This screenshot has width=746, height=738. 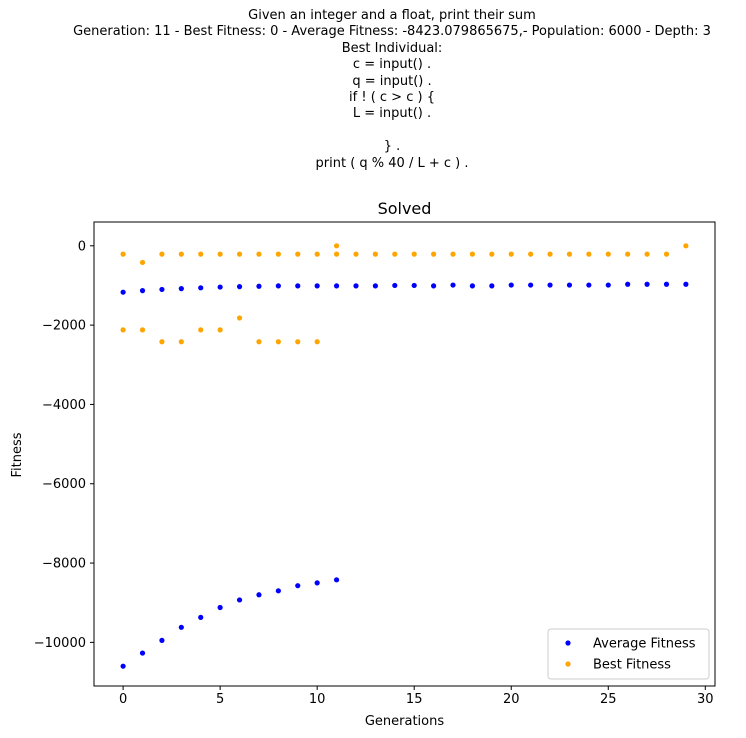 I want to click on legend: Average Fitness Best Fitness, so click(x=628, y=654).